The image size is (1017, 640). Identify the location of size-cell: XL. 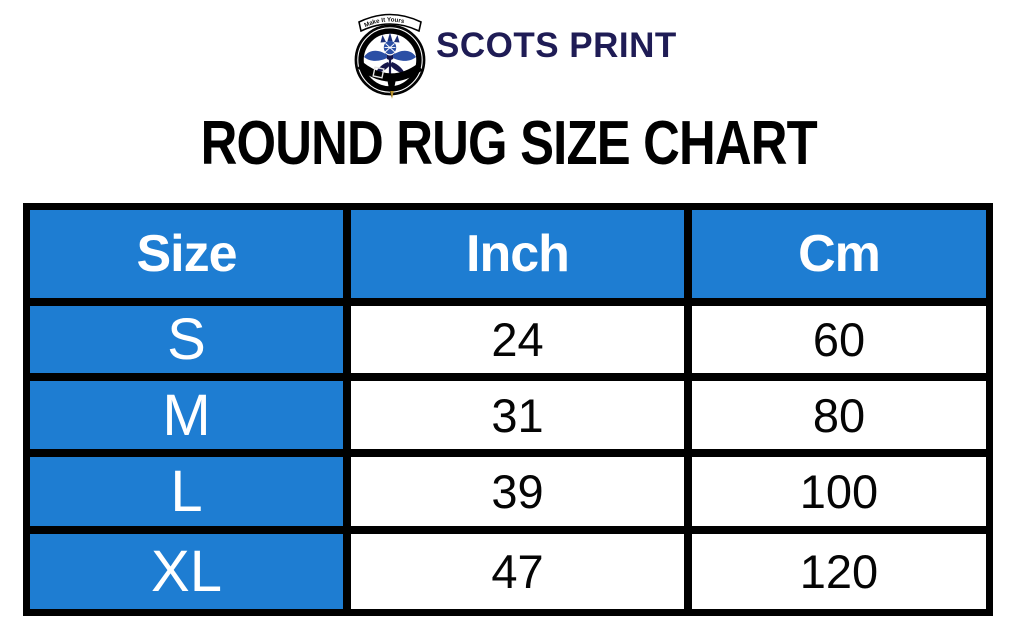
(186, 571).